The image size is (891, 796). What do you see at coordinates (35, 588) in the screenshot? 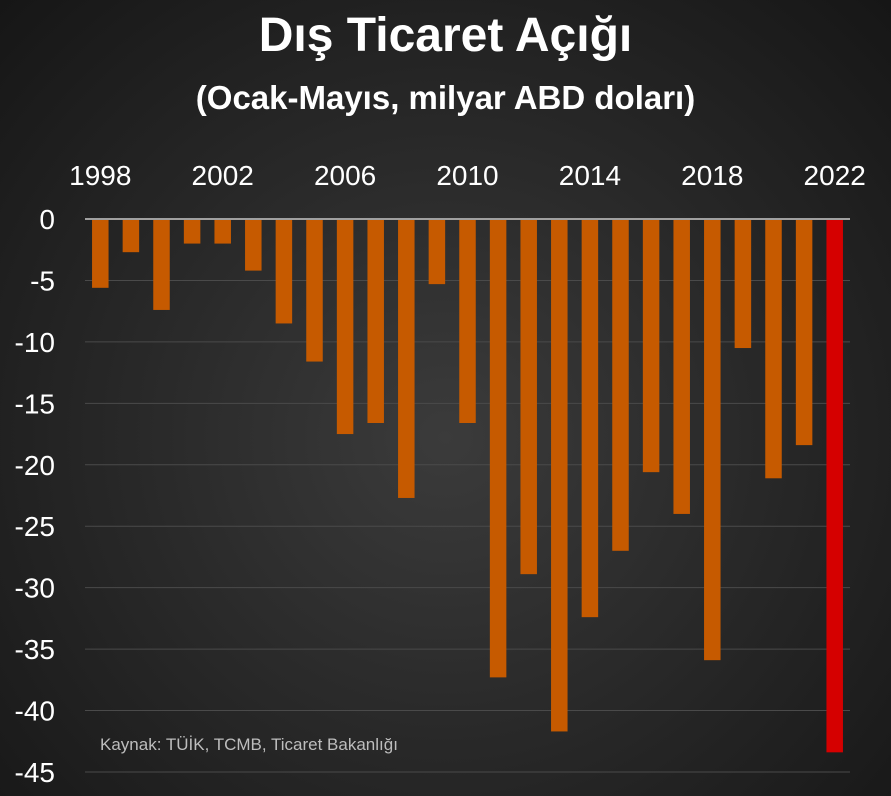
I see `y-tick-label: -30` at bounding box center [35, 588].